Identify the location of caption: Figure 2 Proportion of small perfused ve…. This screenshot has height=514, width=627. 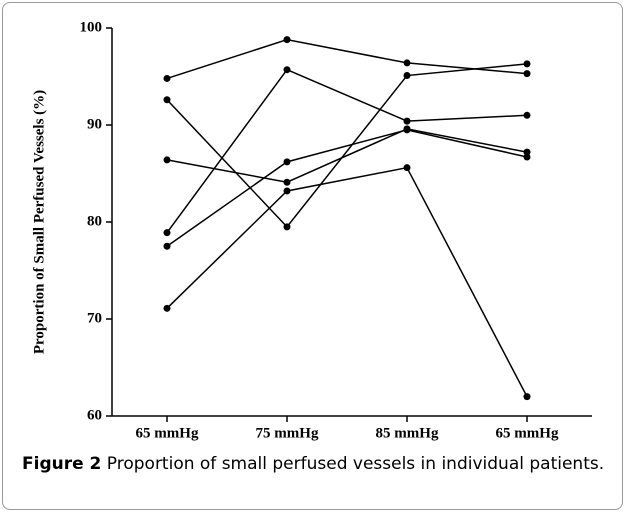
(318, 464).